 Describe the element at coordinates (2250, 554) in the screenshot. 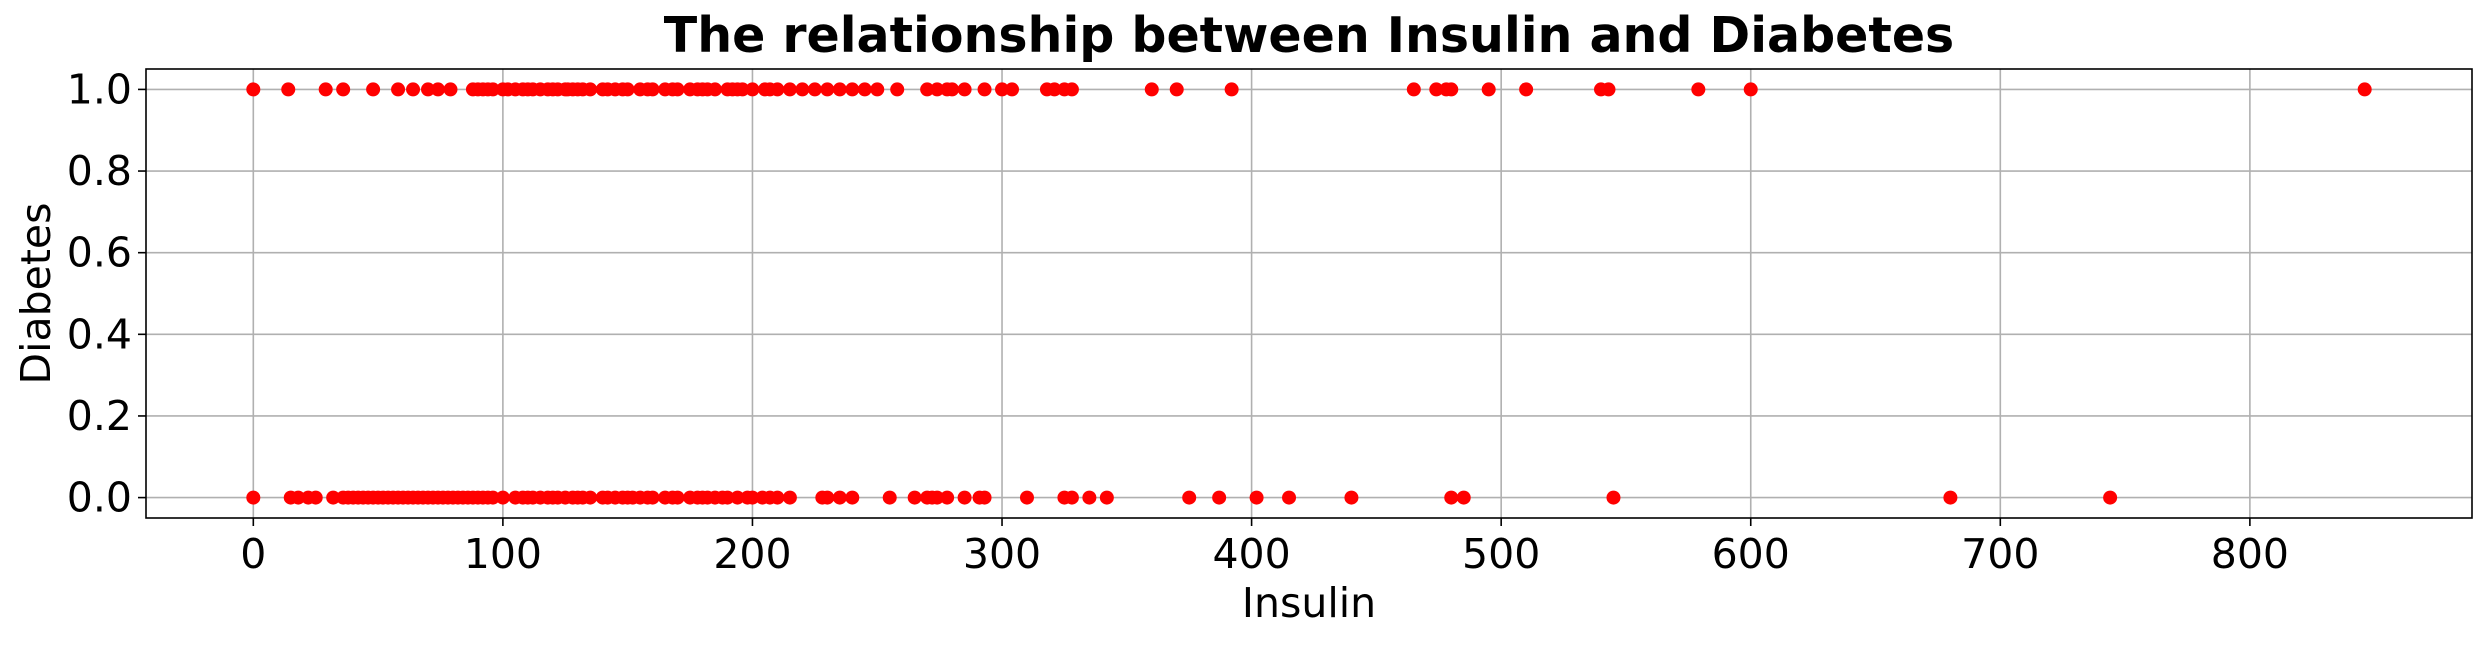

I see `x-tick-label: 800` at that location.